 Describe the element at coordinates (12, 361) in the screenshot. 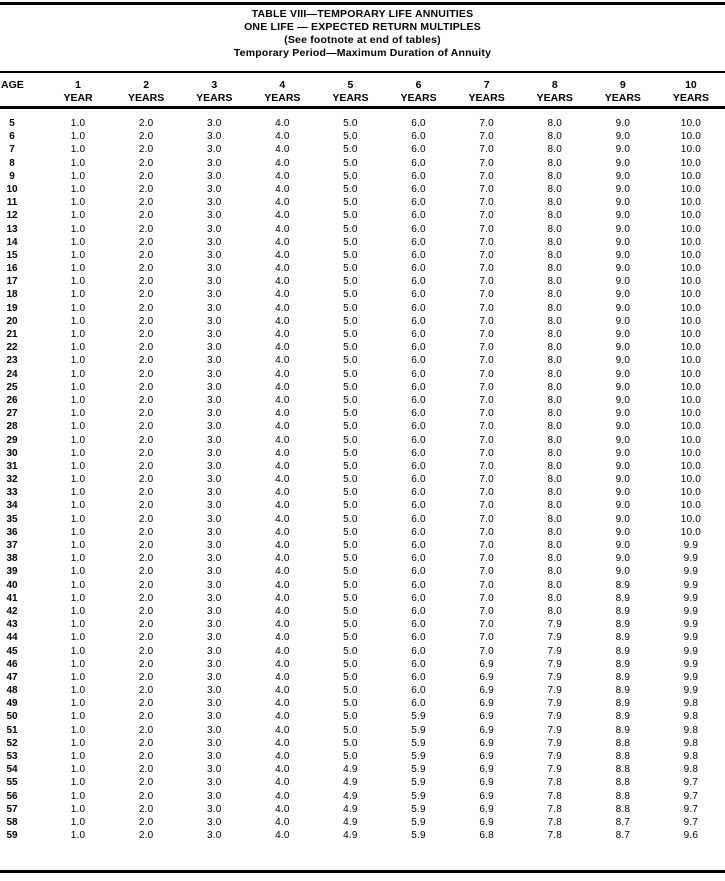

I see `age-cell: 23` at that location.